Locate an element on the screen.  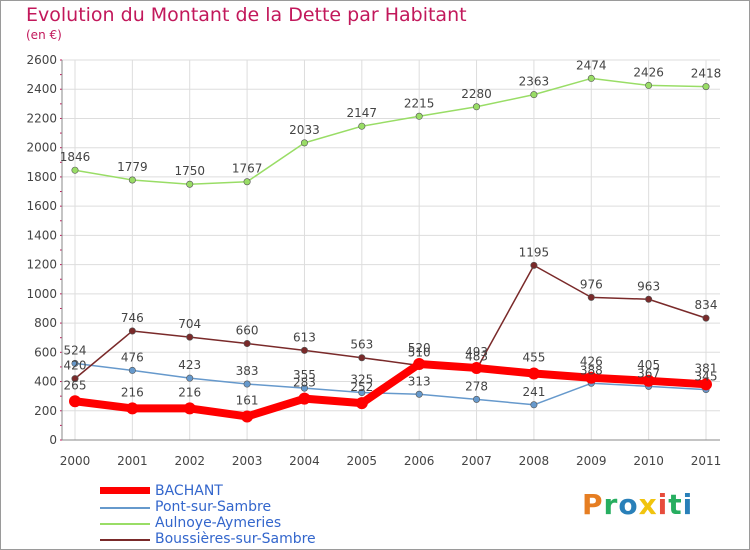
data-label-boussieres-sur-sambre: 976 is located at coordinates (591, 284).